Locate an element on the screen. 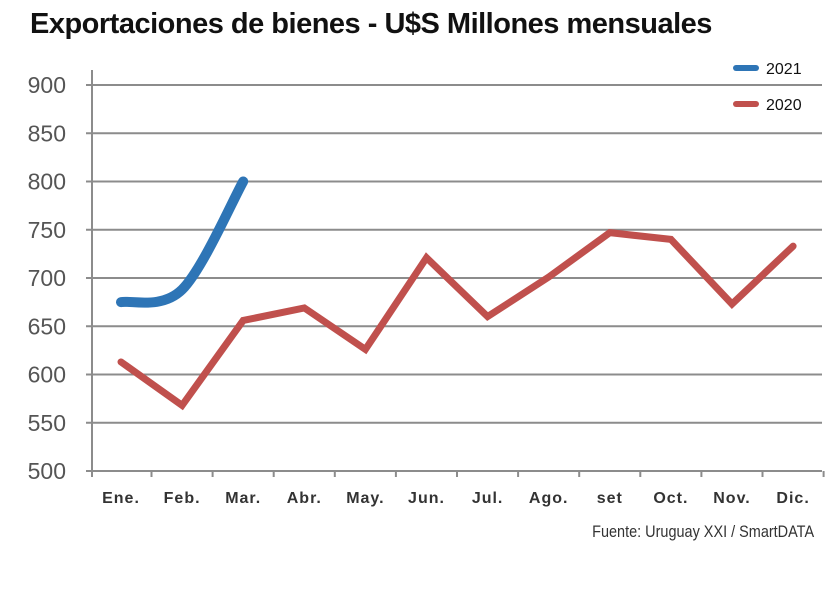 The height and width of the screenshot is (589, 840). x-tick-label: Feb. is located at coordinates (182, 498).